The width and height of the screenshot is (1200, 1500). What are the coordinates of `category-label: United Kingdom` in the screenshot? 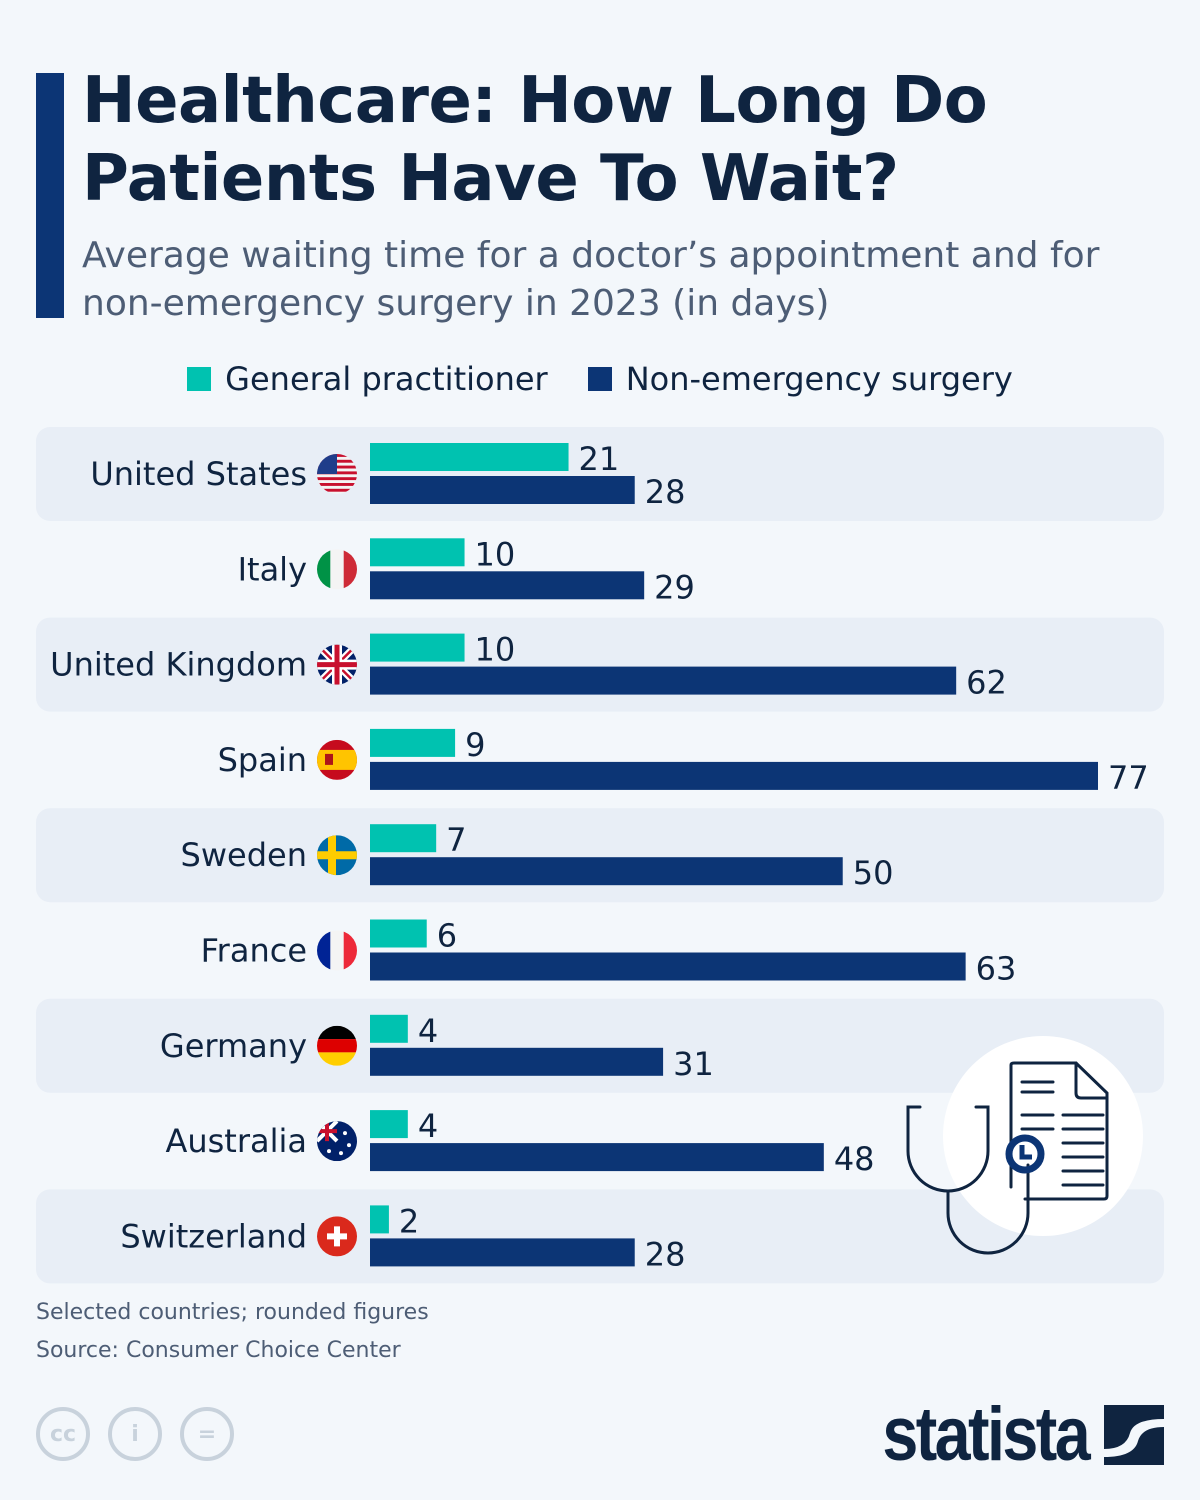 It's located at (178, 665).